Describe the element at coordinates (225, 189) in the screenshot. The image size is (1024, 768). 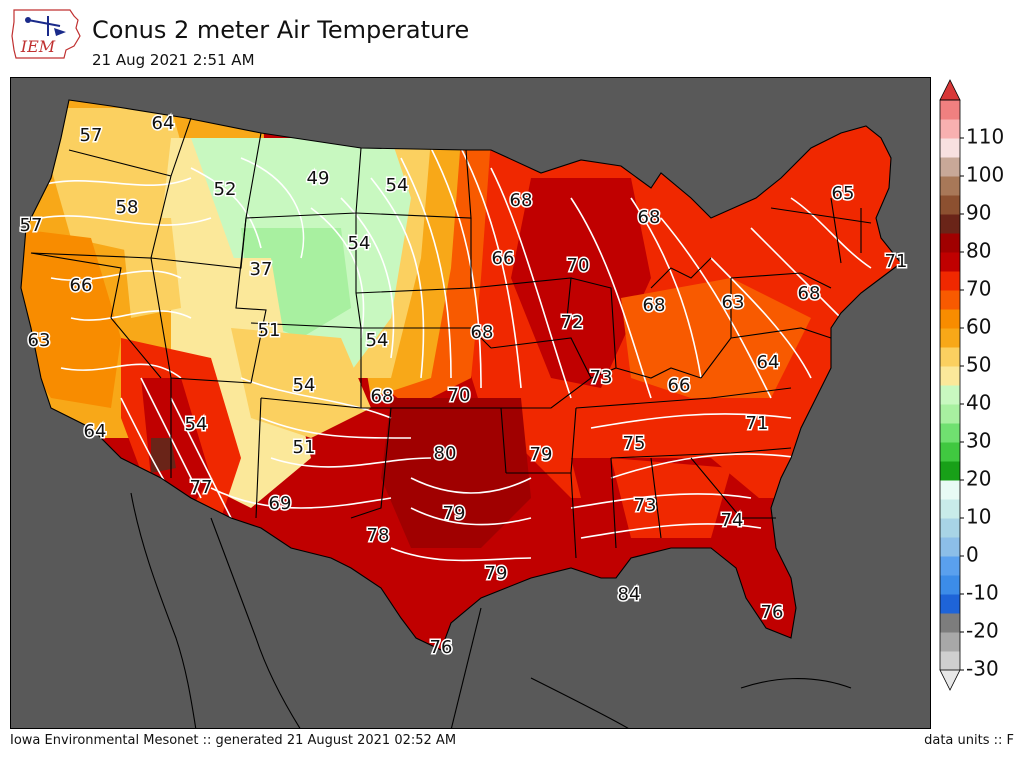
I see `temperature-label: 52` at that location.